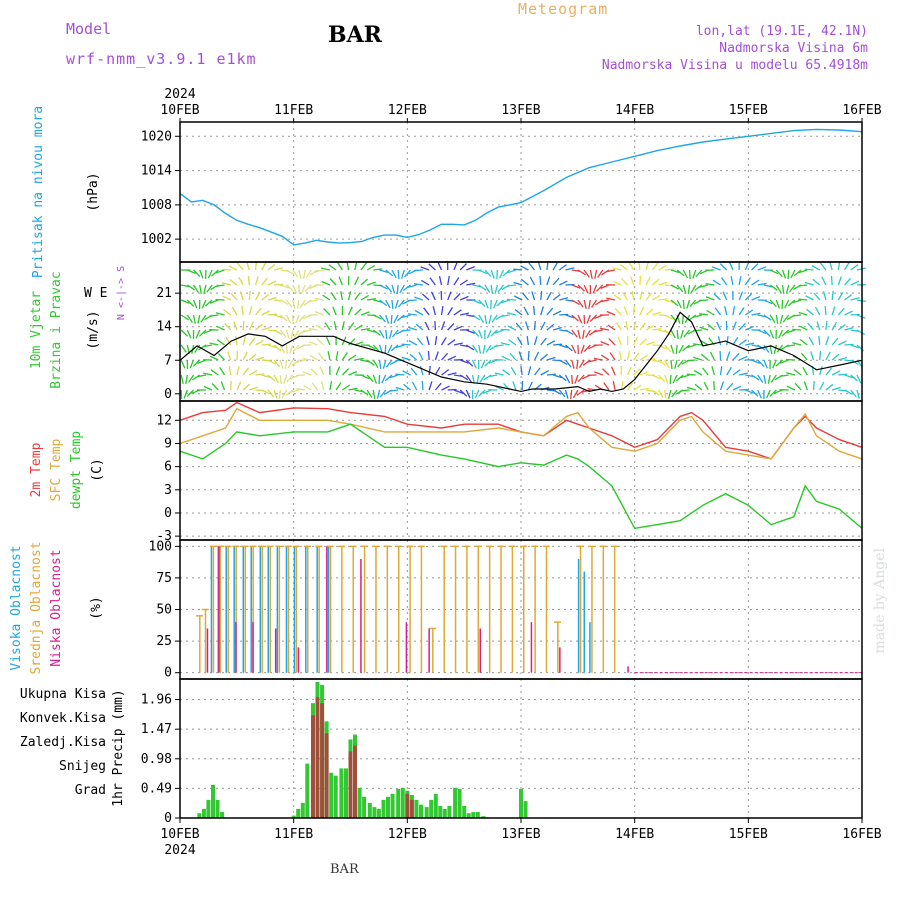 The image size is (900, 900). What do you see at coordinates (861, 834) in the screenshot?
I see `x-tick-label-bottom: 16FEB` at bounding box center [861, 834].